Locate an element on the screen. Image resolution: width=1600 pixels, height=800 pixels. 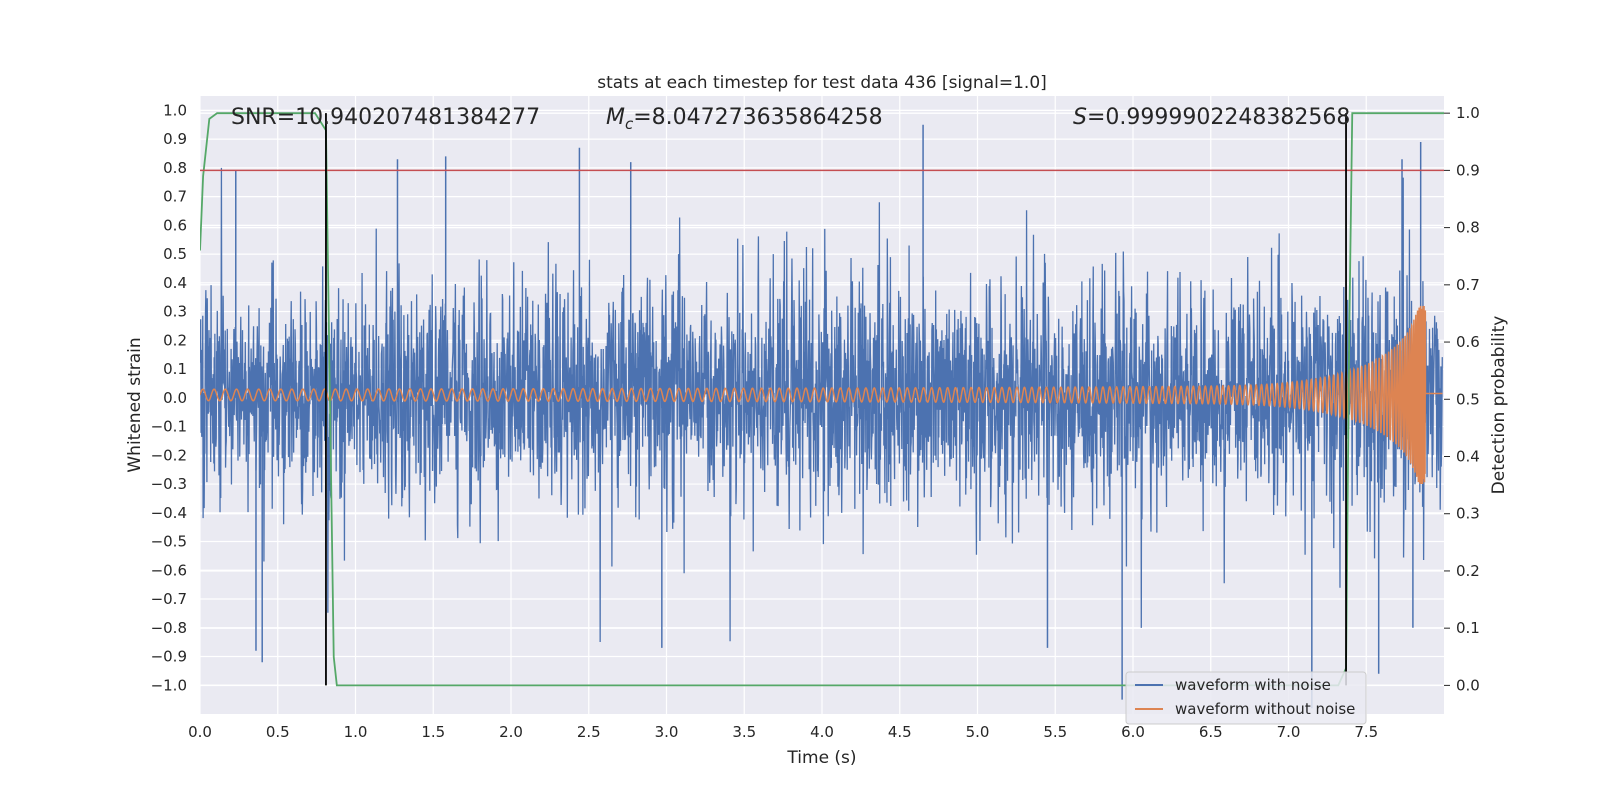
y-left-tick-label: 0.4 is located at coordinates (175, 283).